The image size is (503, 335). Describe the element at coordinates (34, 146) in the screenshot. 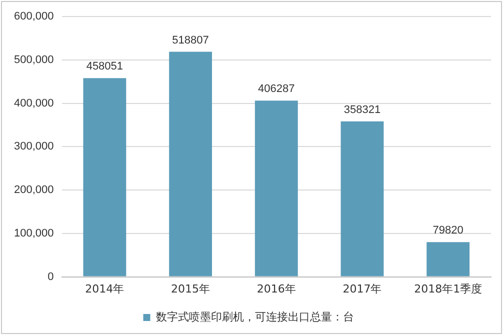

I see `y-tick-label: 300,000` at that location.